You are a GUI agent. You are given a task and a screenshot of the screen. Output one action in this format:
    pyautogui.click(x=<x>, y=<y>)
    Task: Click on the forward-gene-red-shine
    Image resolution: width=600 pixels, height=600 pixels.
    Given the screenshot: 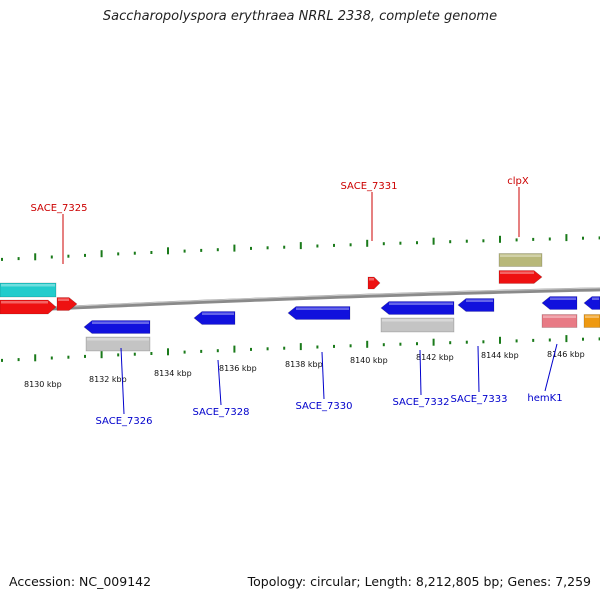 What is the action you would take?
    pyautogui.click(x=63, y=299)
    